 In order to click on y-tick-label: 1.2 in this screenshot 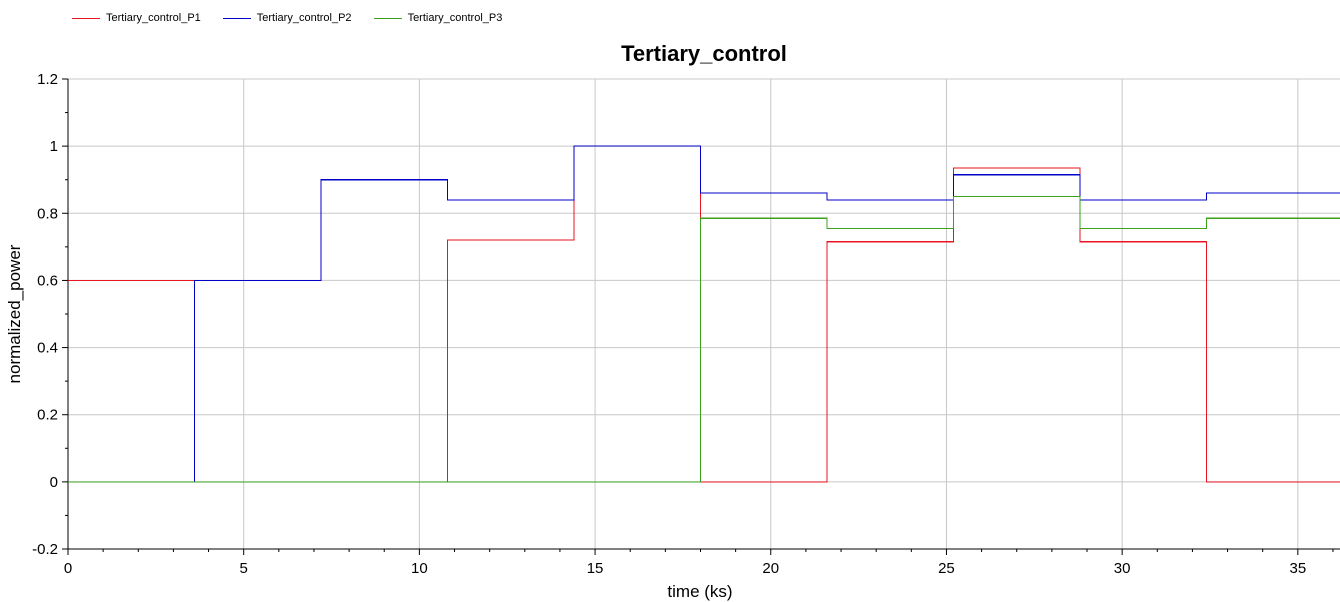, I will do `click(47, 79)`.